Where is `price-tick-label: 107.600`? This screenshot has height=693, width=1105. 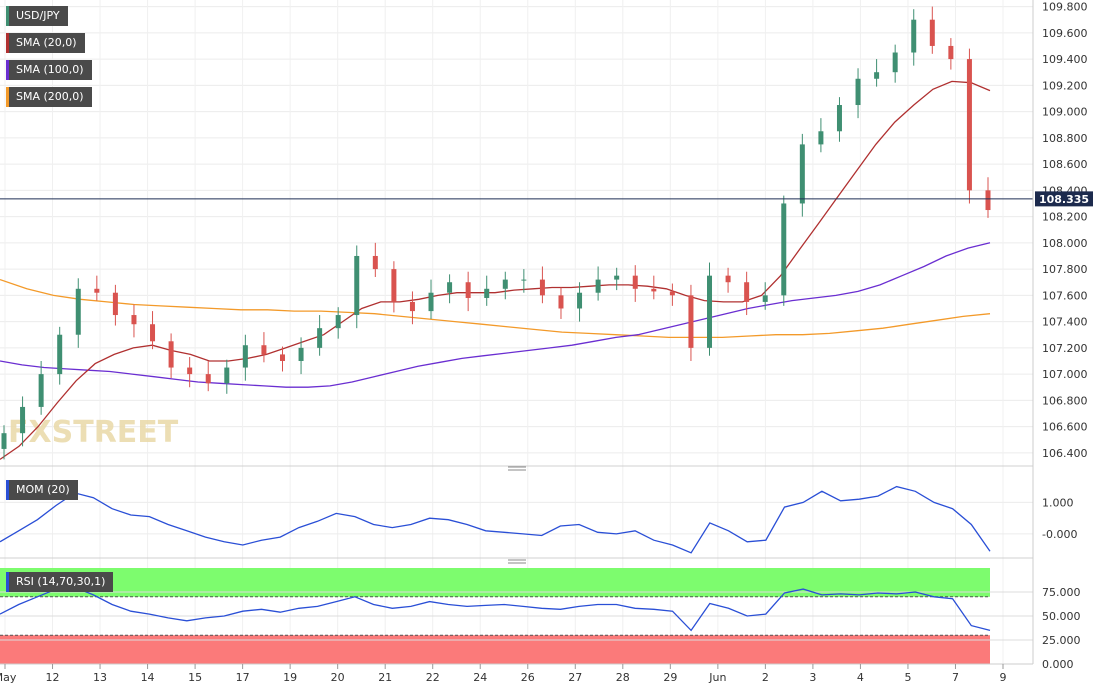 price-tick-label: 107.600 is located at coordinates (1065, 295).